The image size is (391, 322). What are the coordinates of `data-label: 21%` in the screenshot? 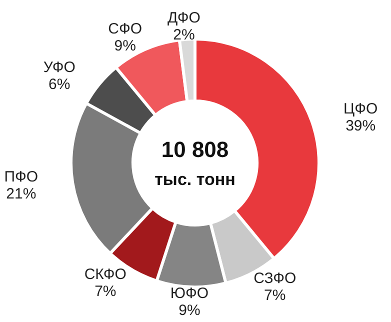 It's located at (21, 194).